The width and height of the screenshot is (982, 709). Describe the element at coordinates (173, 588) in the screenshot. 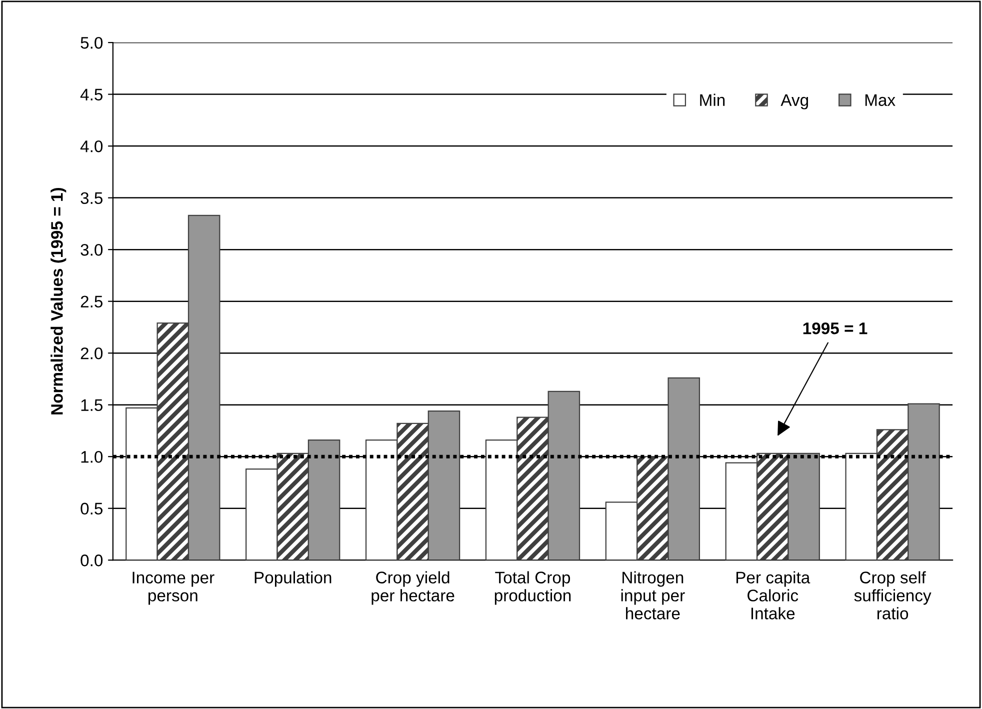

I see `x-tick-label: Income per person` at that location.